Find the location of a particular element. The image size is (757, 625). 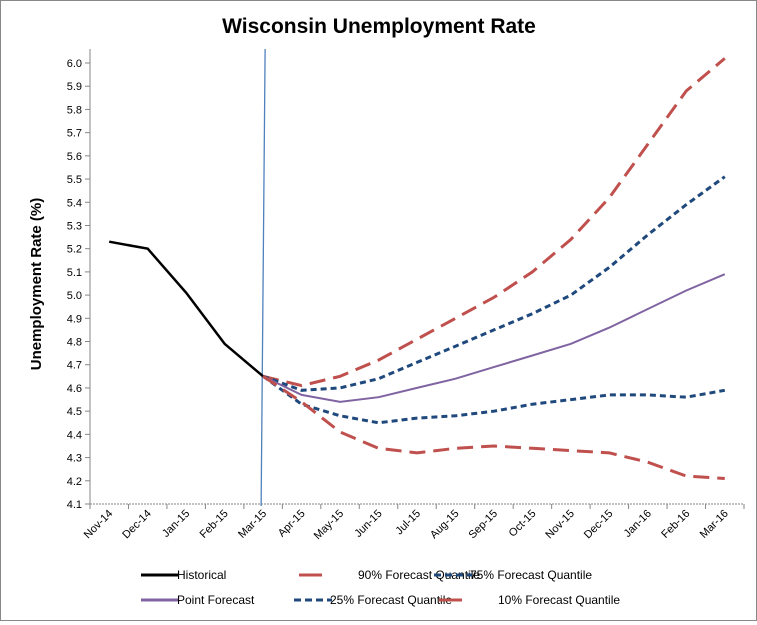

x-tick-label: Jan-15 is located at coordinates (176, 524).